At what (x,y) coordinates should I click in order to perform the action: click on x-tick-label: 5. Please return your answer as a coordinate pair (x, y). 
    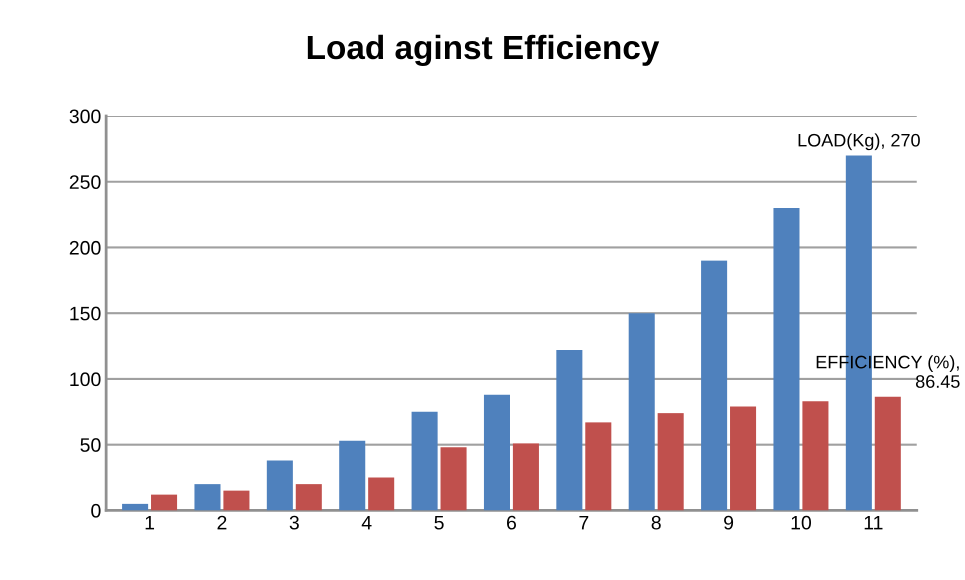
    Looking at the image, I should click on (439, 523).